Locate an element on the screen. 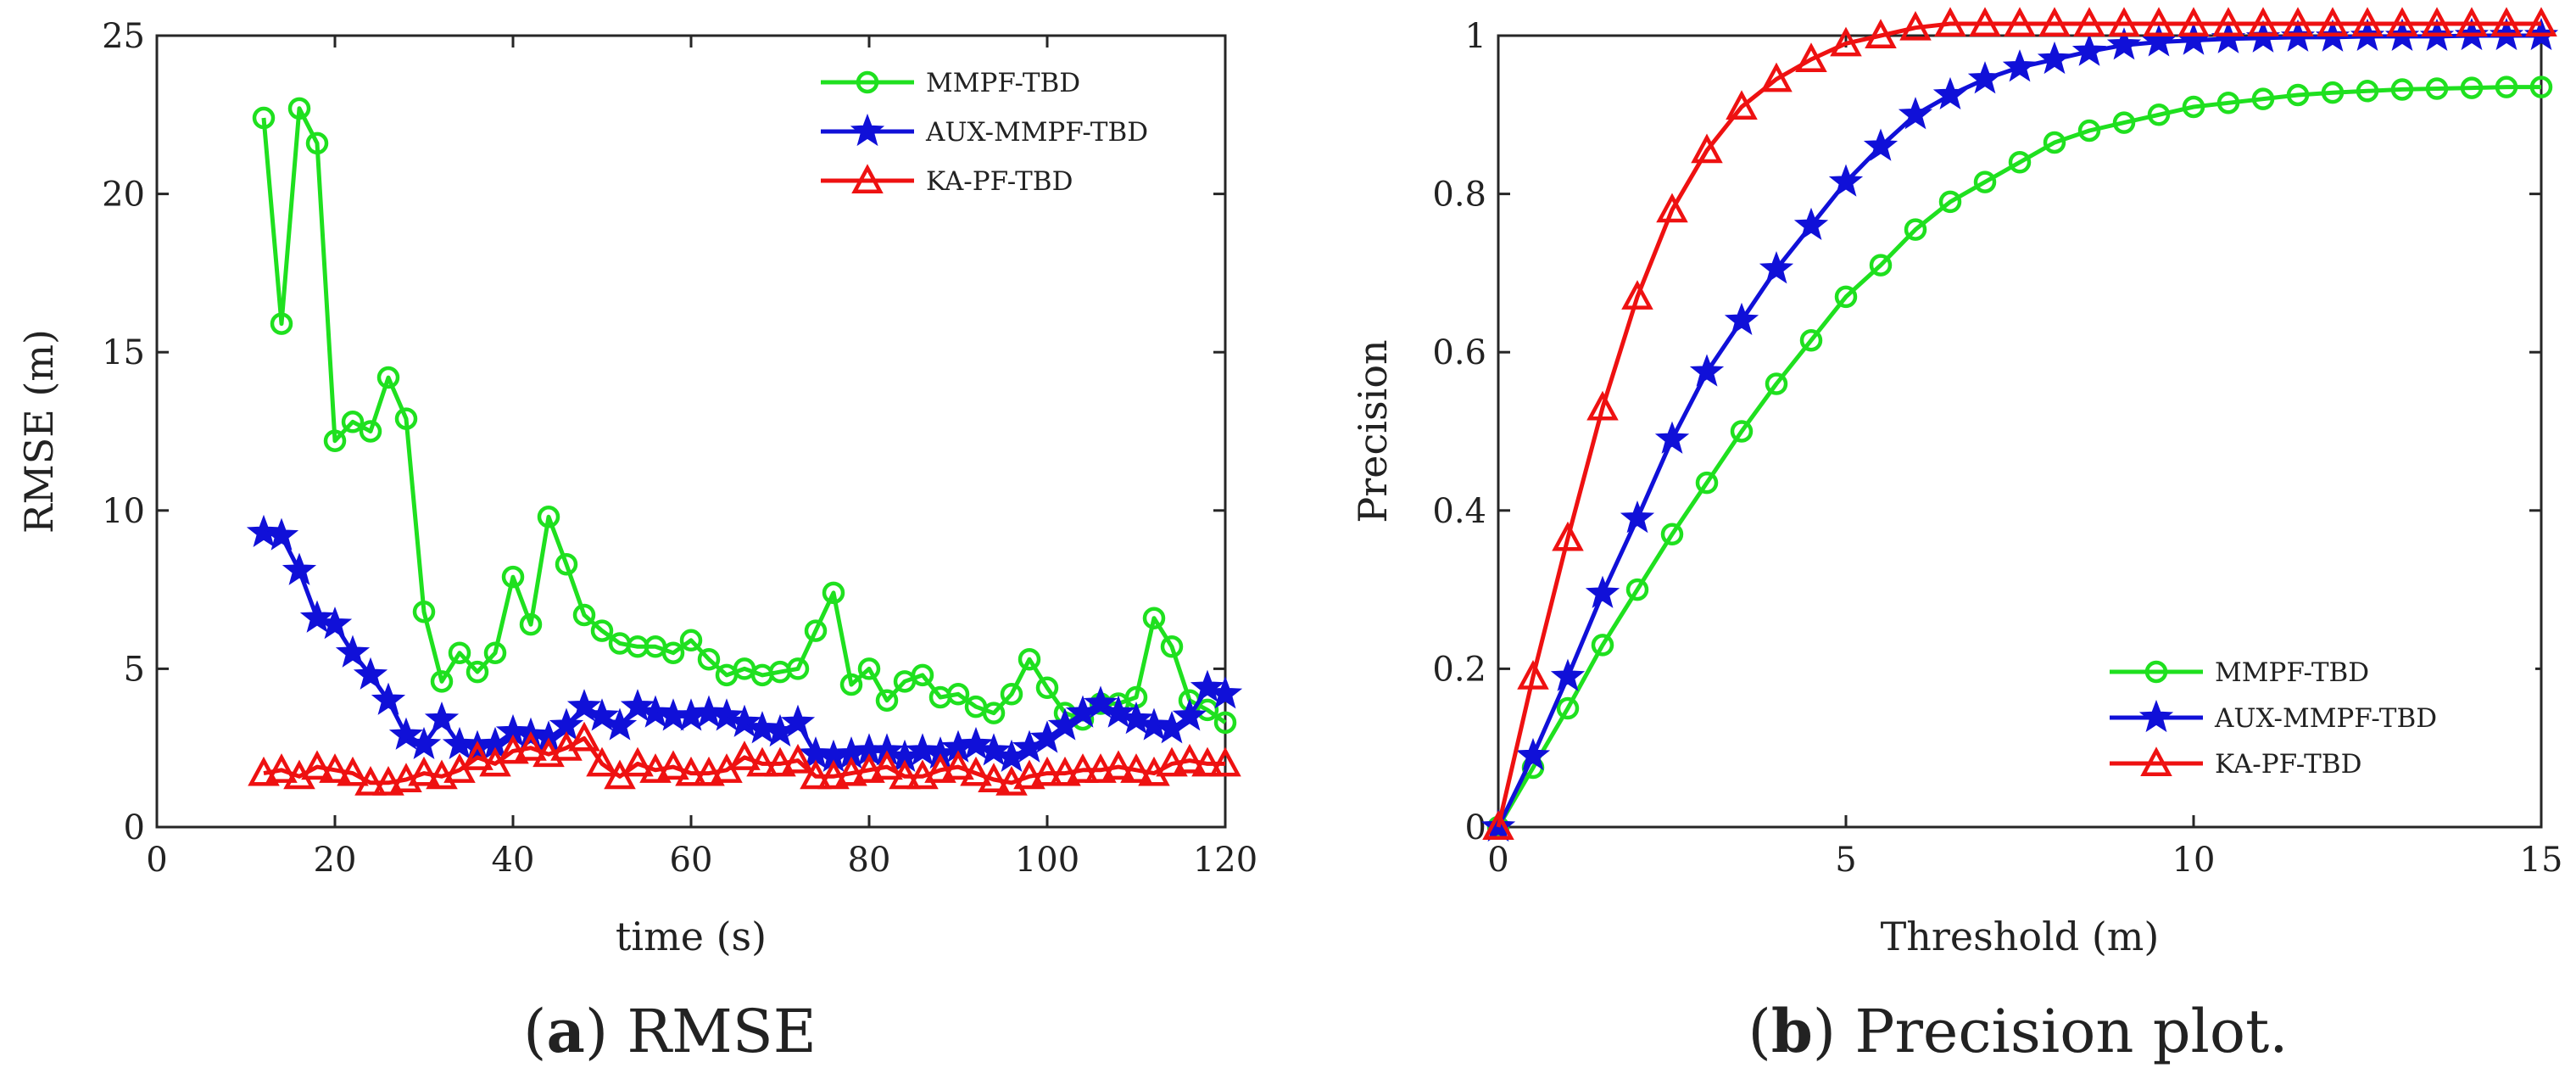  y-tick-label: 0 is located at coordinates (134, 827).